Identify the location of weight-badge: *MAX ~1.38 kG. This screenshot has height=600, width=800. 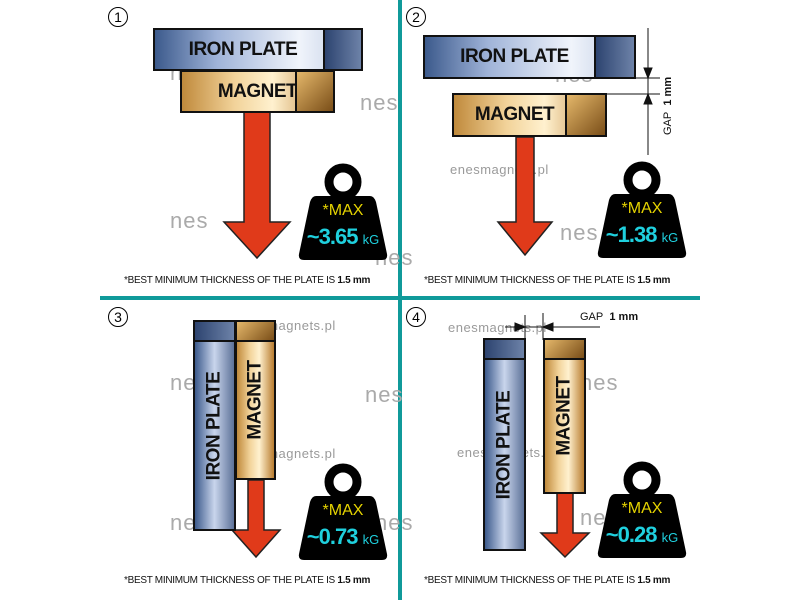
(642, 210).